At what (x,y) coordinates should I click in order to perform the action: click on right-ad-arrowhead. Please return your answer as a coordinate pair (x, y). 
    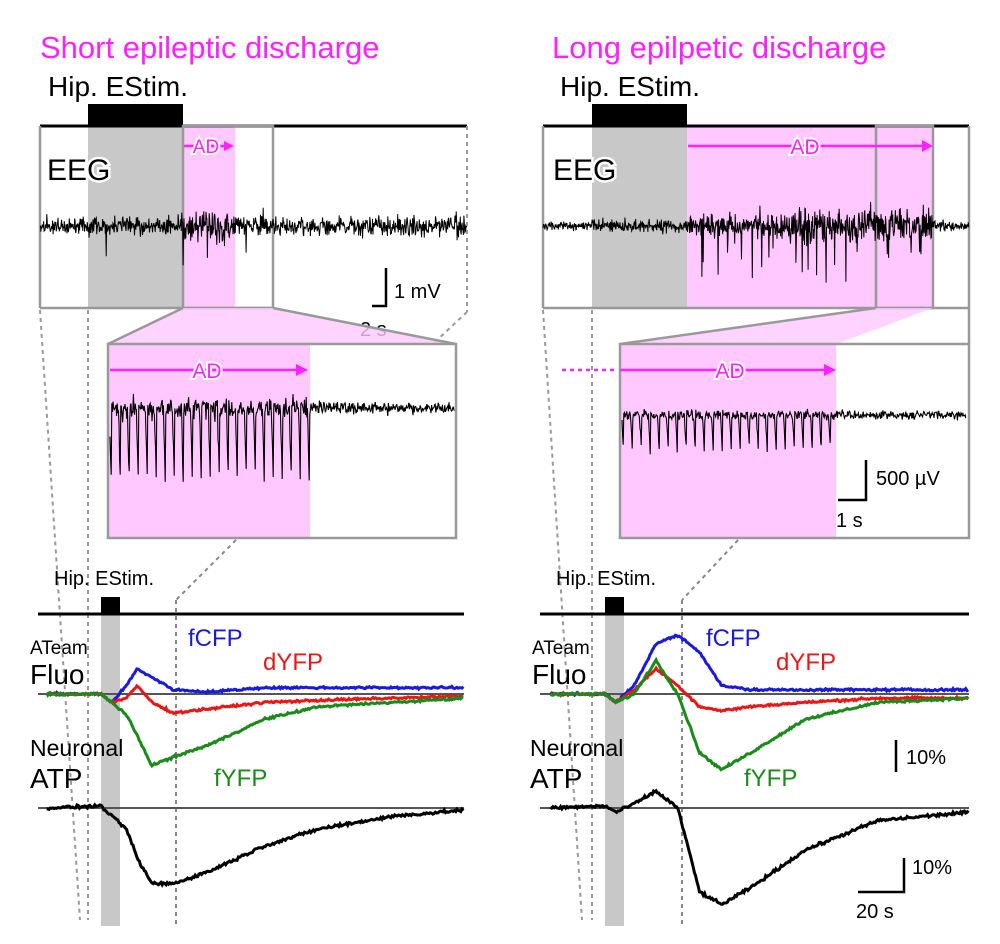
    Looking at the image, I should click on (927, 146).